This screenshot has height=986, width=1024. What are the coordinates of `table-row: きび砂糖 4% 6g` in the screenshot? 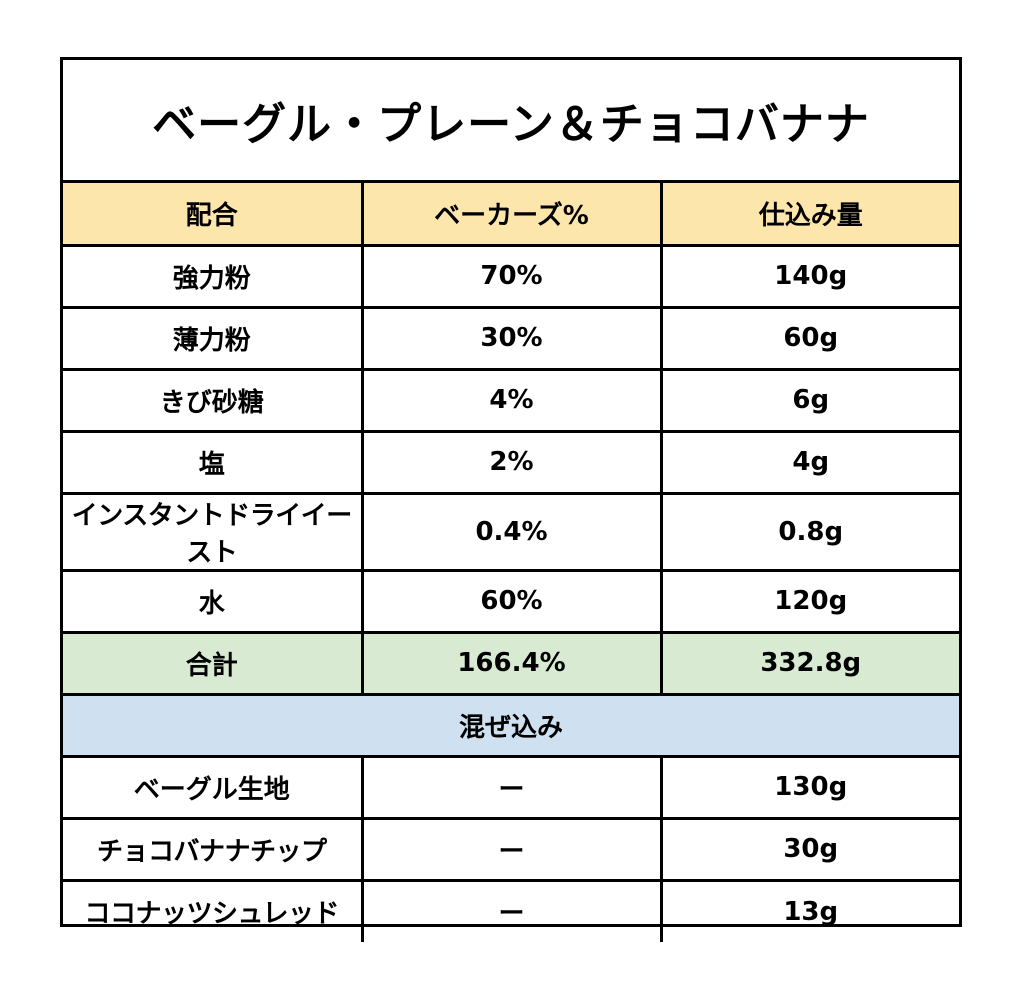 It's located at (511, 401).